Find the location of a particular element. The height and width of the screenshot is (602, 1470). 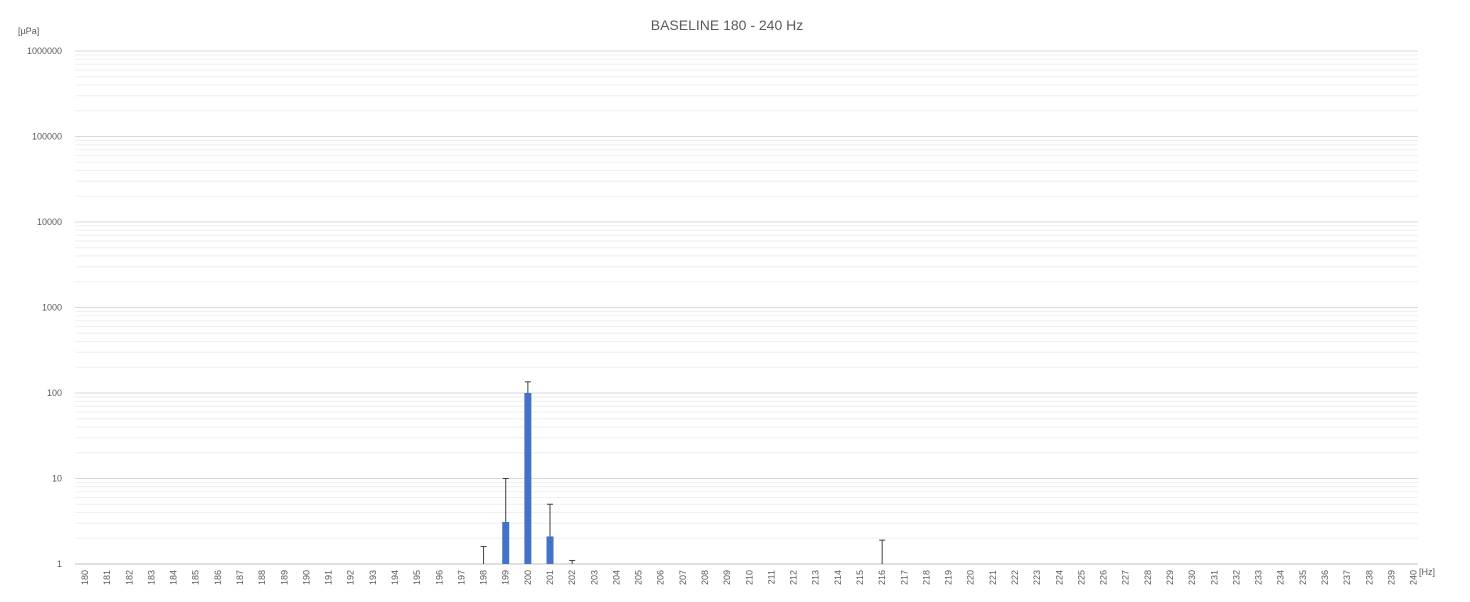

x-tick-label: 201 is located at coordinates (550, 577).